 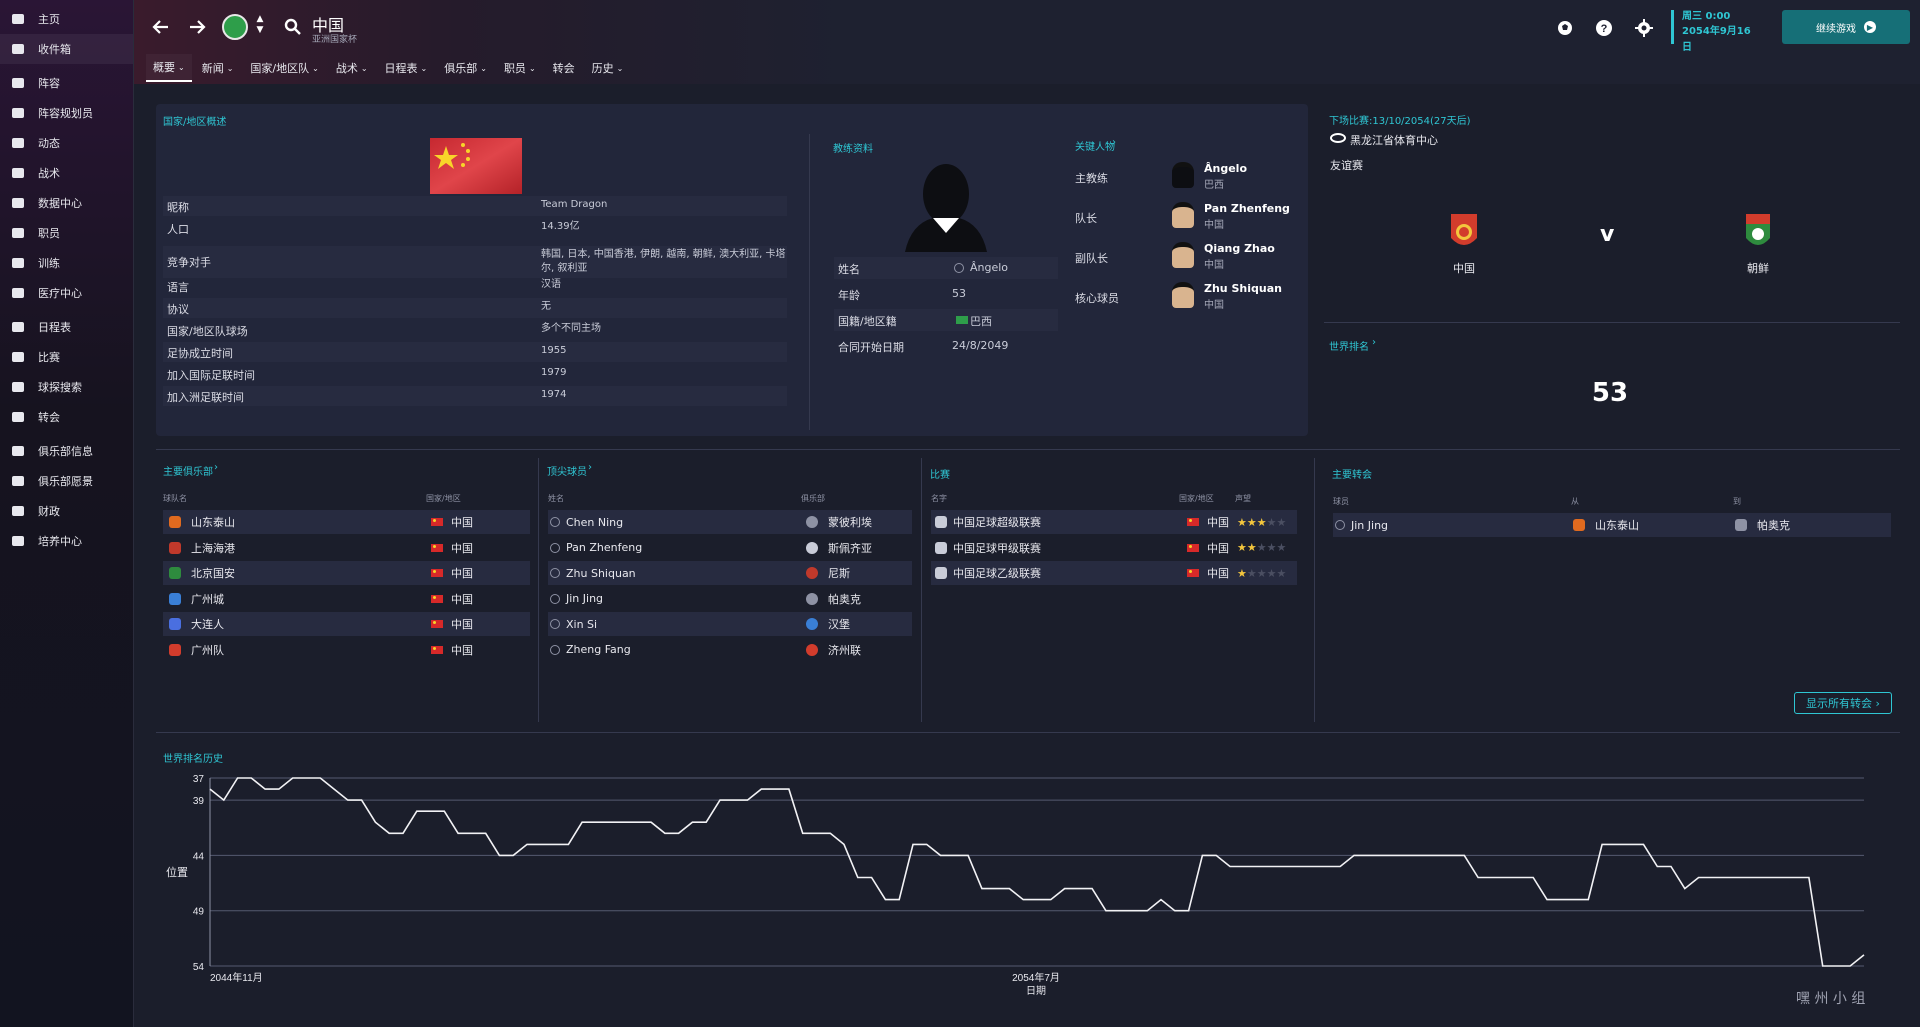 What do you see at coordinates (997, 573) in the screenshot?
I see `competition-name: 中国足球乙级联赛` at bounding box center [997, 573].